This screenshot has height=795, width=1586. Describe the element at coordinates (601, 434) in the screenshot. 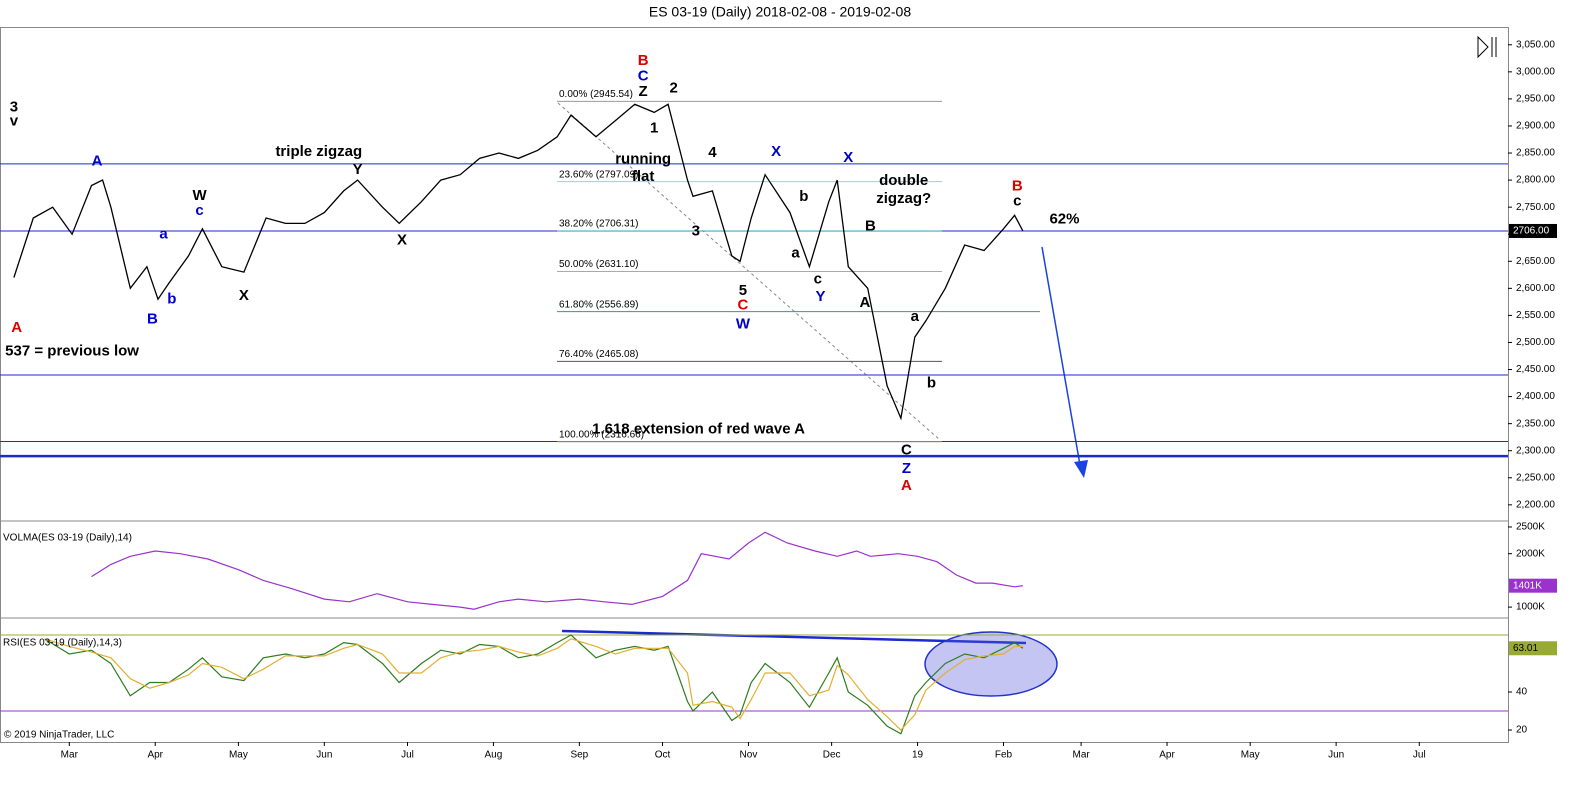

I see `fib-label: 100.00% (2316.66)` at that location.